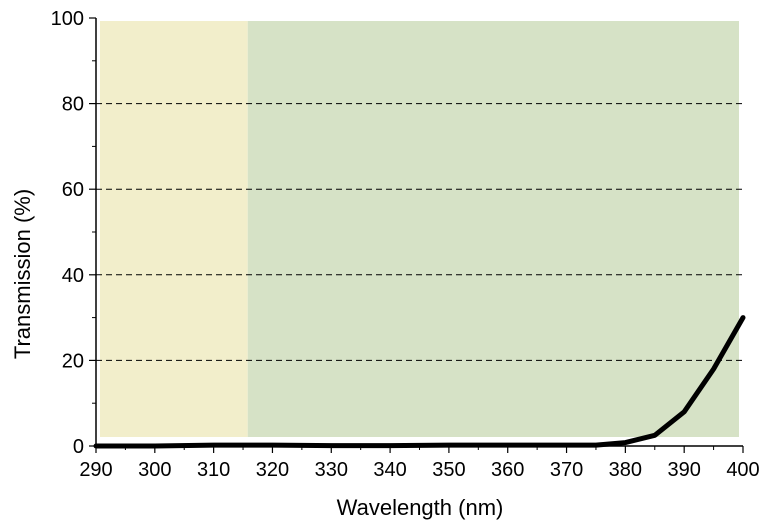  Describe the element at coordinates (420, 507) in the screenshot. I see `x-axis-label: Wavelength (nm)` at that location.